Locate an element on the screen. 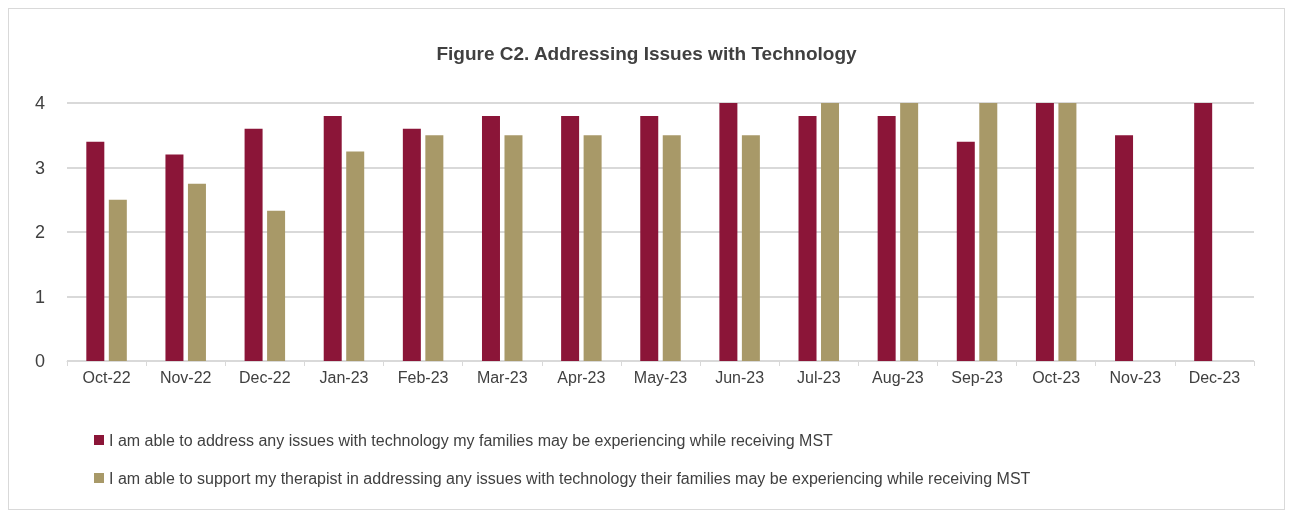 The height and width of the screenshot is (518, 1291). x-tick-label: Jun-23 is located at coordinates (740, 377).